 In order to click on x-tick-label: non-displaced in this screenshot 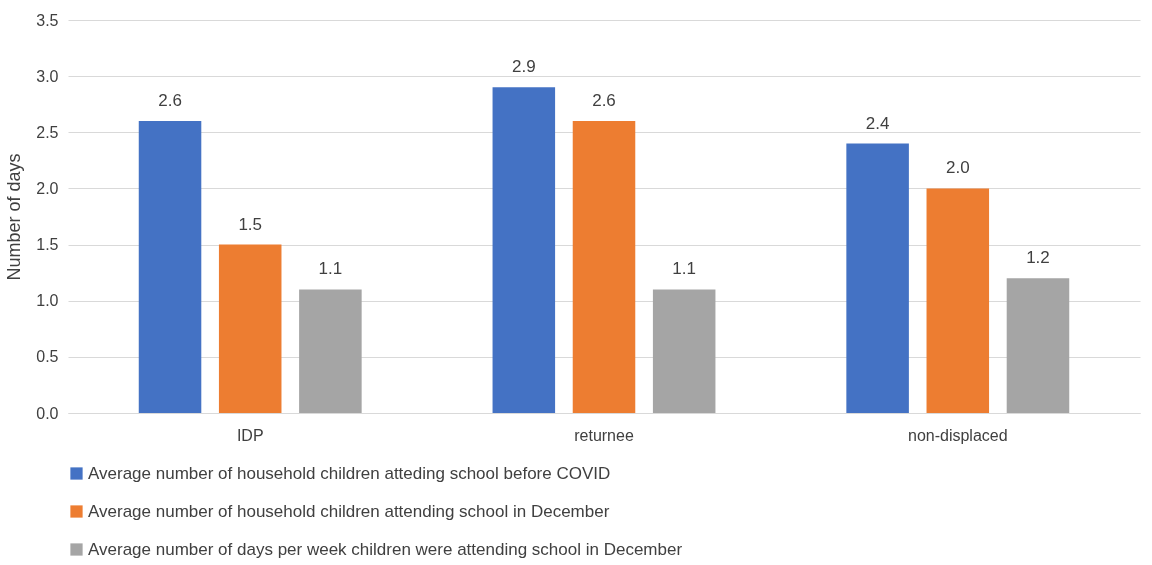, I will do `click(957, 435)`.